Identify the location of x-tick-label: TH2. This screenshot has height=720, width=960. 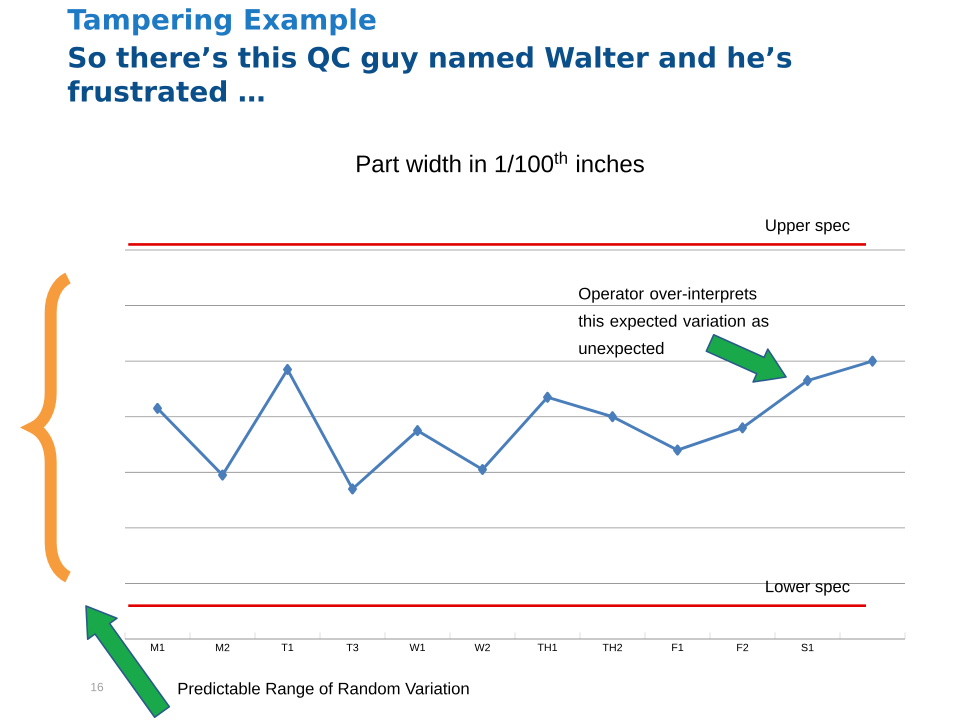
(612, 648).